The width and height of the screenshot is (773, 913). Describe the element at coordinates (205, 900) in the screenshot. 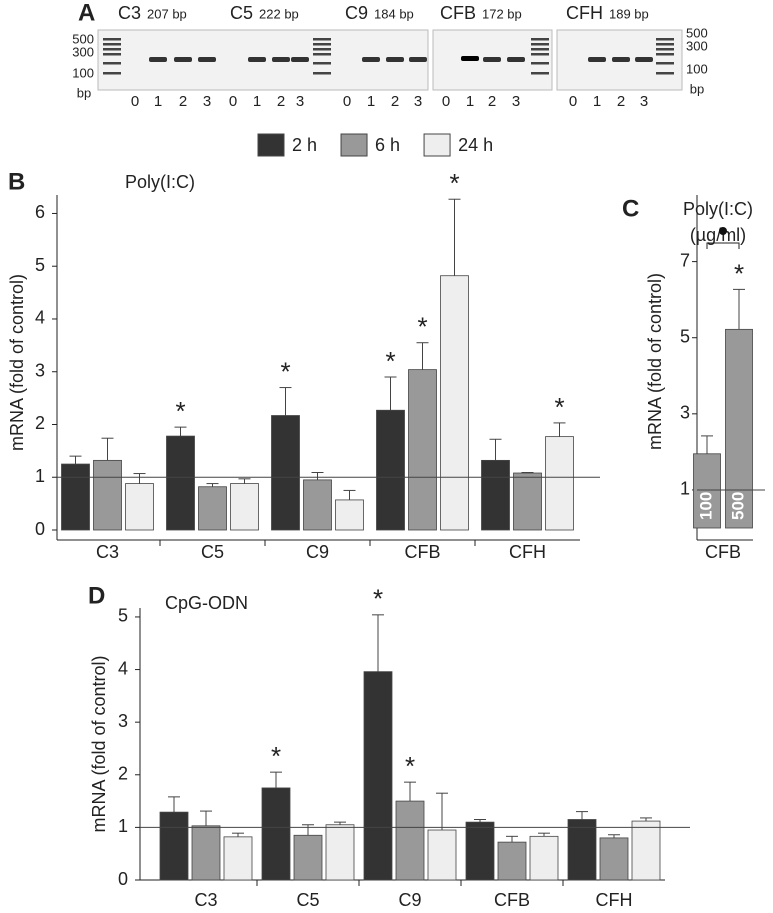

I see `x-tick-label: C3` at that location.